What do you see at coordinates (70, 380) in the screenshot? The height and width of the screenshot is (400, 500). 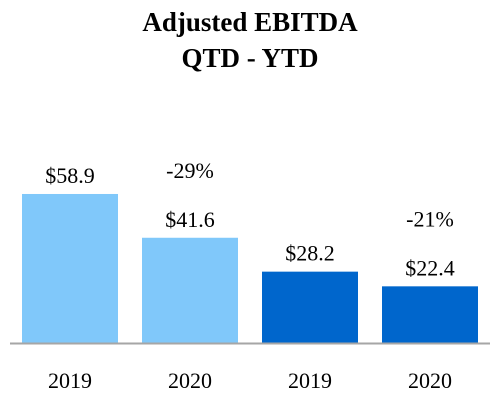 I see `x-tick-label-0: 2019` at bounding box center [70, 380].